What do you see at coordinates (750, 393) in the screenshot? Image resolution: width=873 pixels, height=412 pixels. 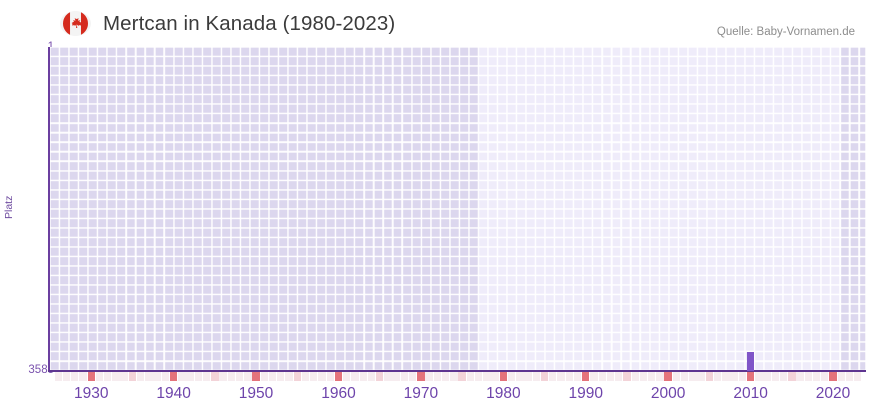 I see `x-axis-label-2010: 2010` at bounding box center [750, 393].